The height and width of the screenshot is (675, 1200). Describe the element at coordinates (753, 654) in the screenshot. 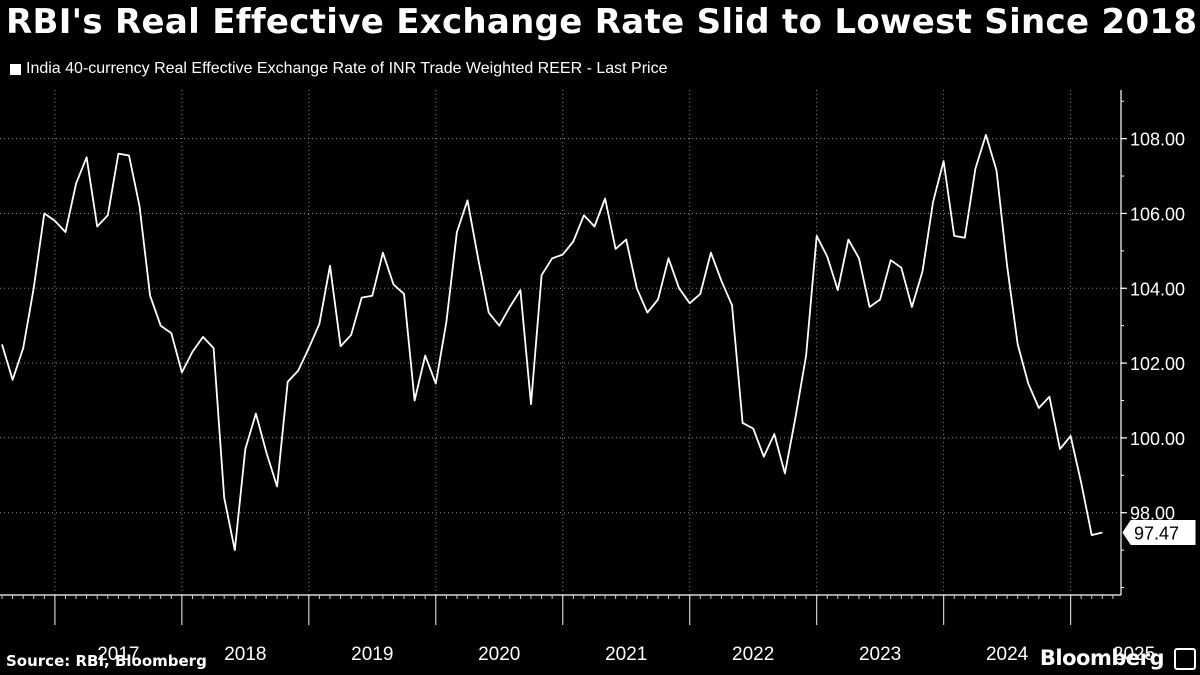

I see `x-tick-label: 2022` at that location.